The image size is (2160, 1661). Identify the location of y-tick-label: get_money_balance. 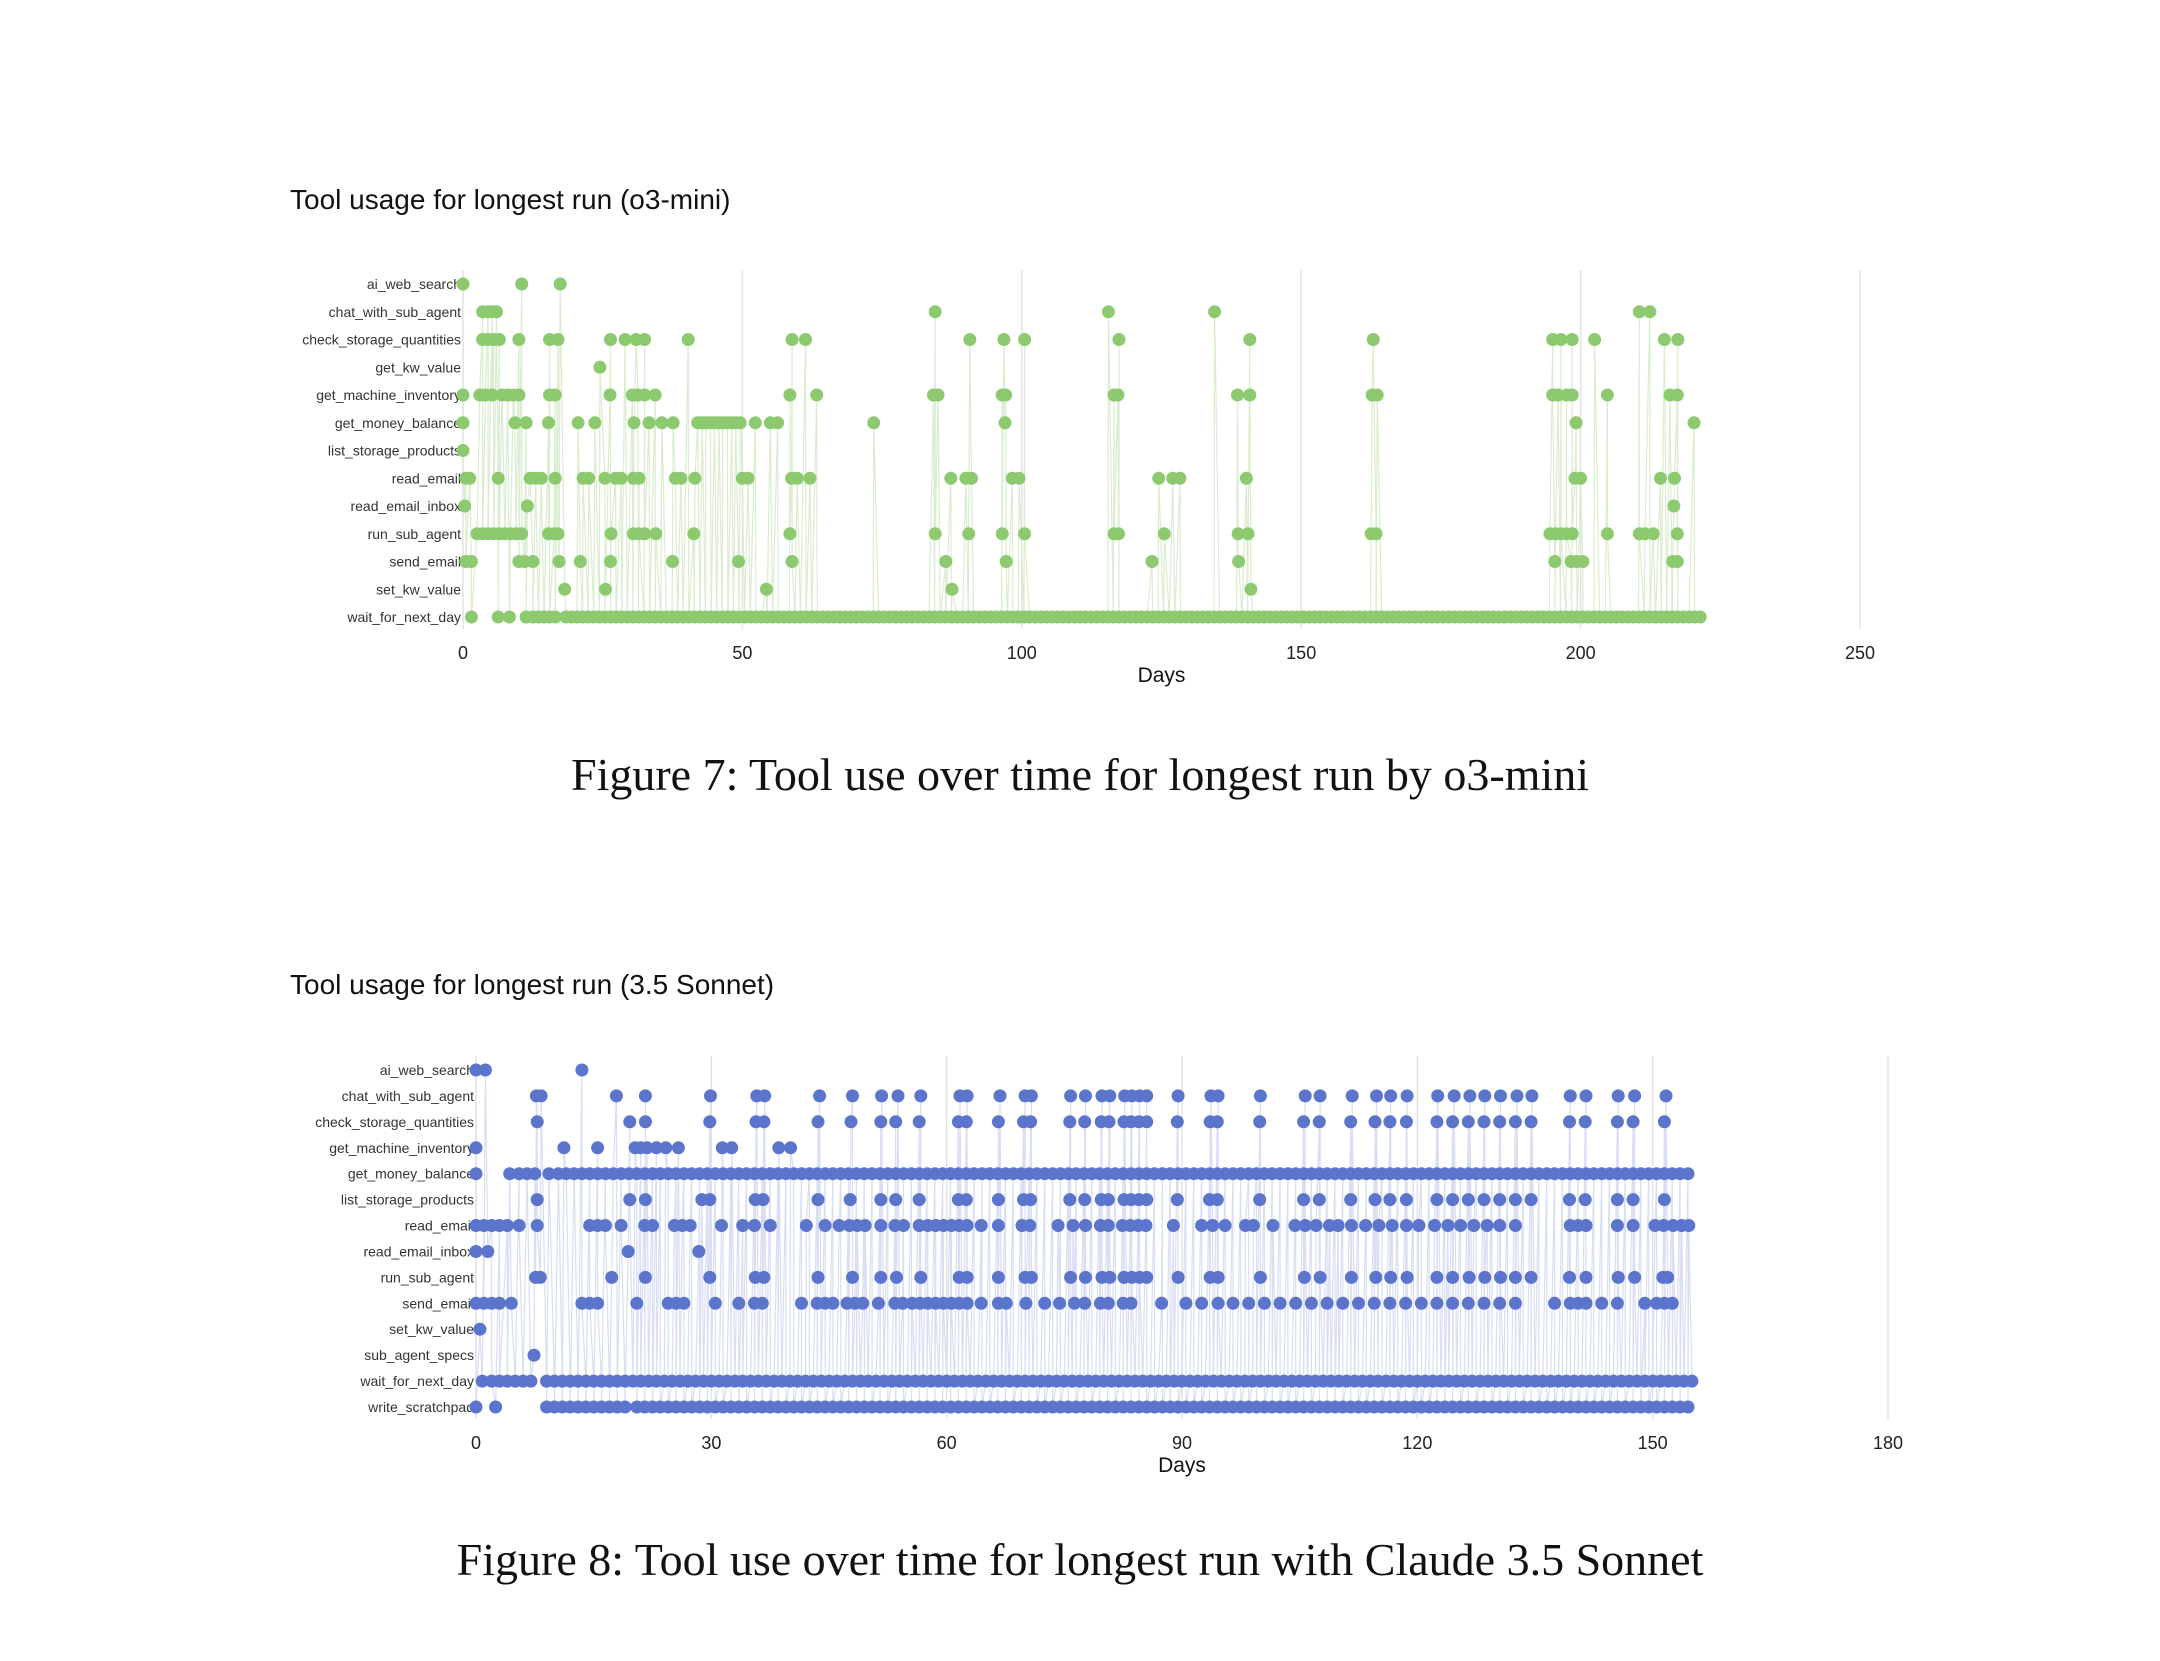
(398, 423).